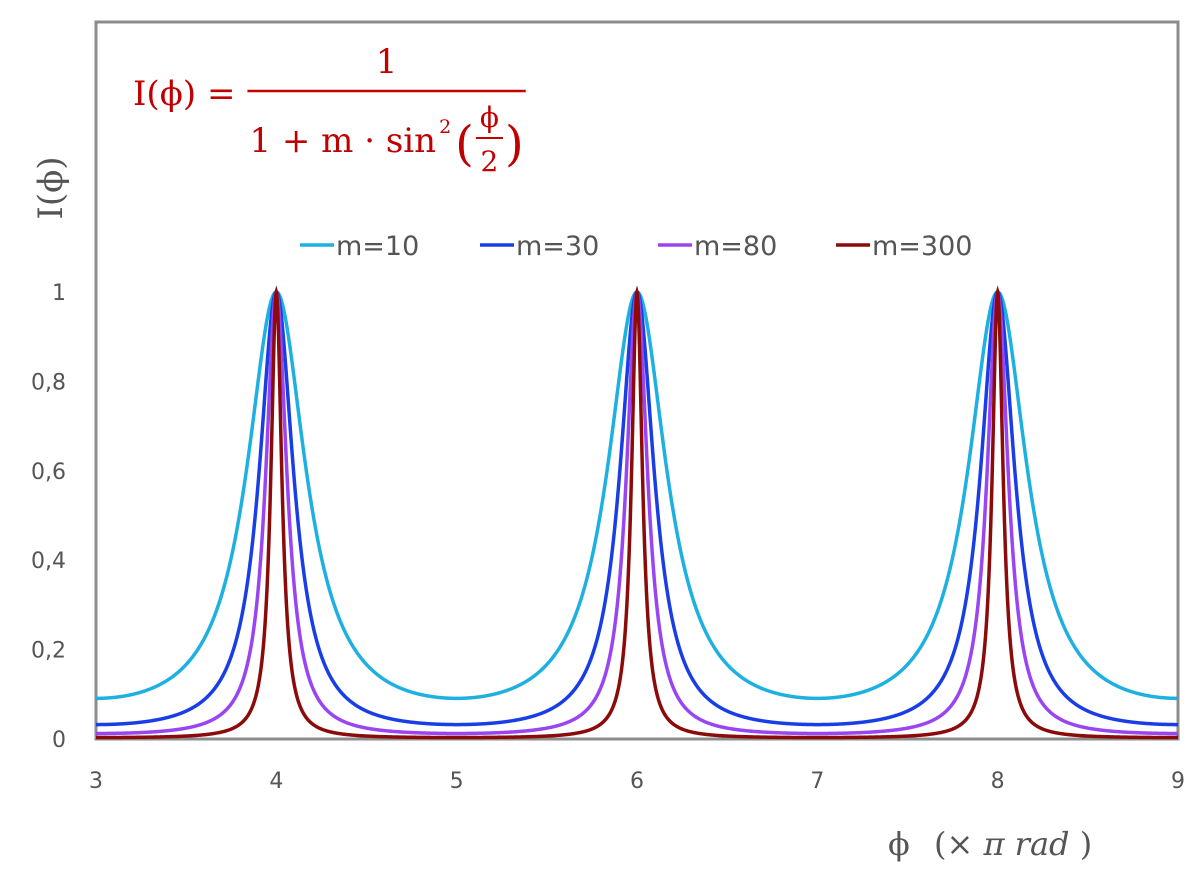  I want to click on x-axis-unit-suffix: ), so click(1086, 844).